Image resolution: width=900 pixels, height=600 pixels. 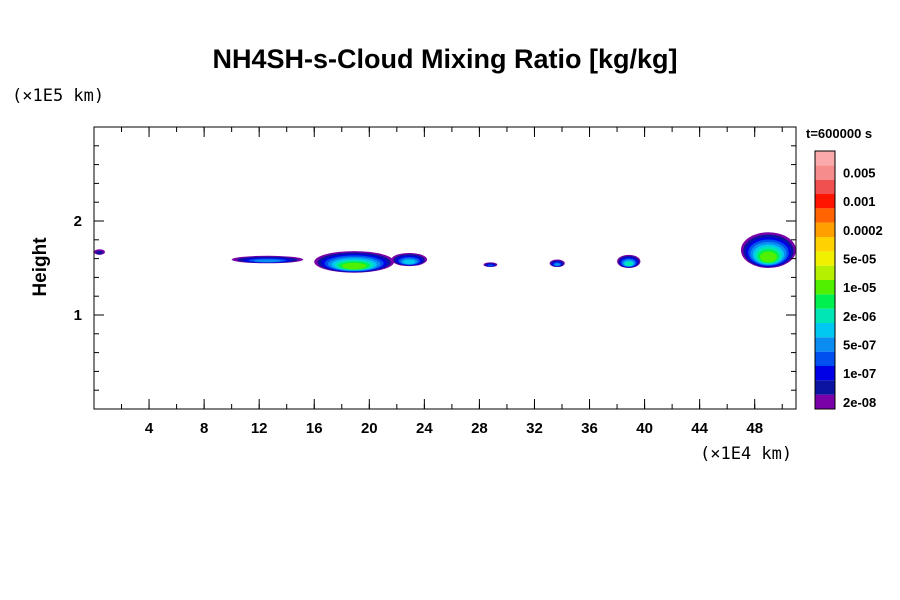 I want to click on colorbar-label: 0.001, so click(x=859, y=201).